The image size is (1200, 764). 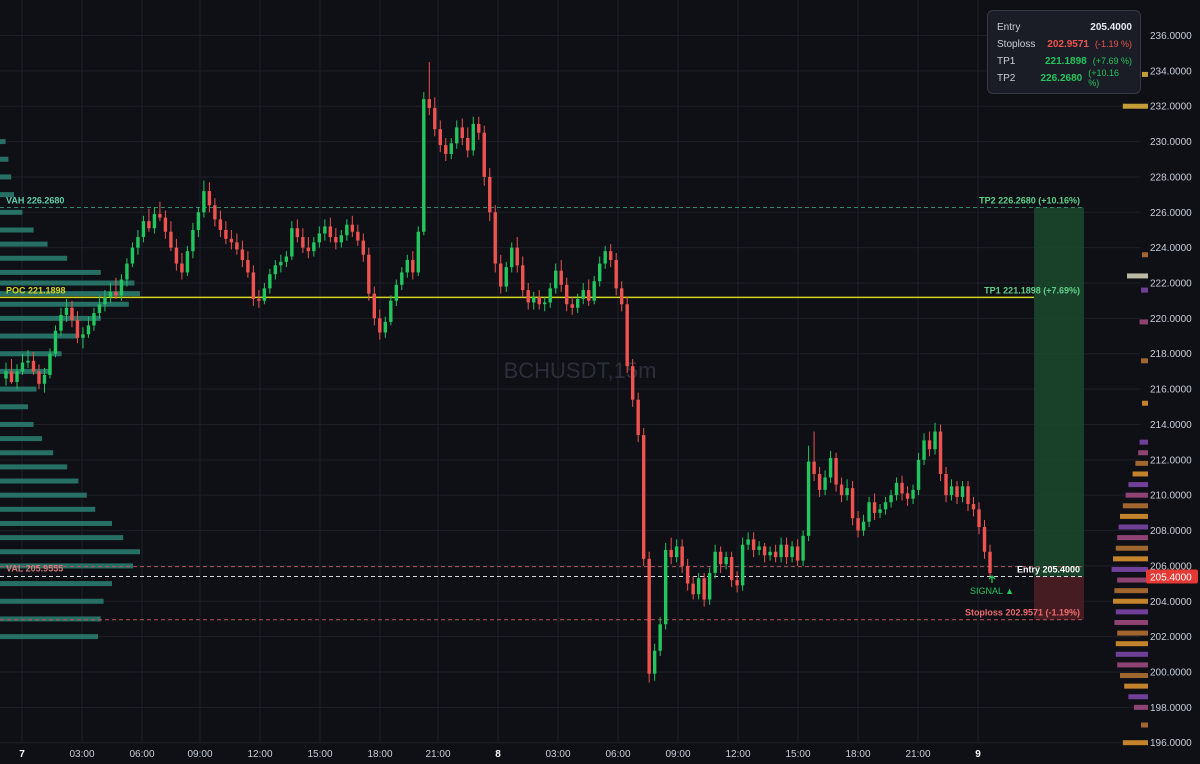 I want to click on info-tp2-value: 226.2680, so click(x=1061, y=78).